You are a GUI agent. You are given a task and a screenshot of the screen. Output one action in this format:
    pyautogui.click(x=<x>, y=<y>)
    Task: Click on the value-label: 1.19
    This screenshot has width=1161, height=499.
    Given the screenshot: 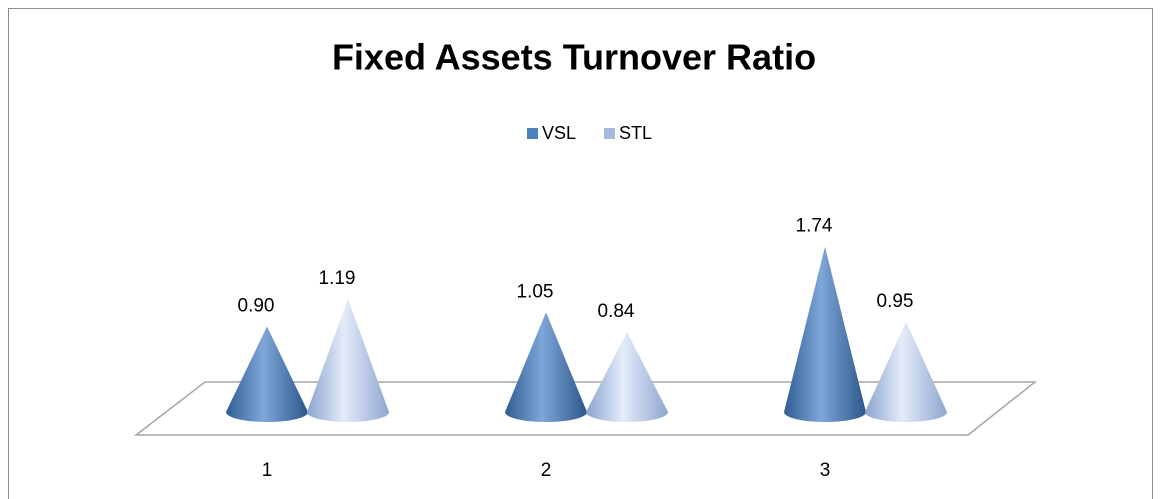 What is the action you would take?
    pyautogui.click(x=337, y=278)
    